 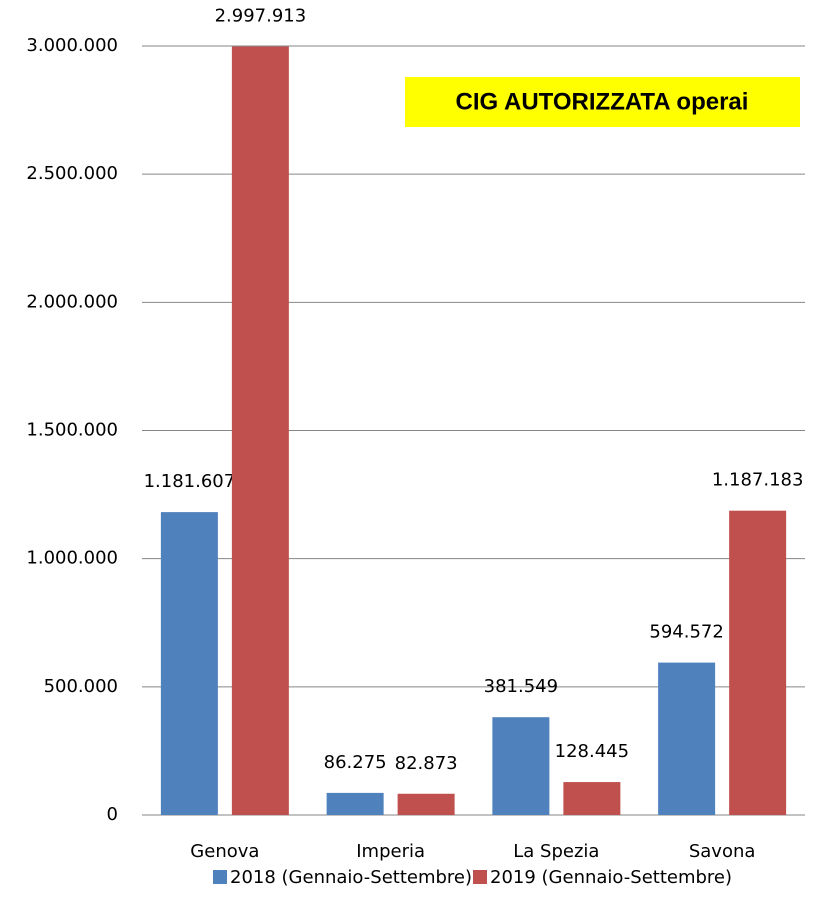 I want to click on chart-title: CIG AUTORIZZATA operai, so click(x=602, y=101).